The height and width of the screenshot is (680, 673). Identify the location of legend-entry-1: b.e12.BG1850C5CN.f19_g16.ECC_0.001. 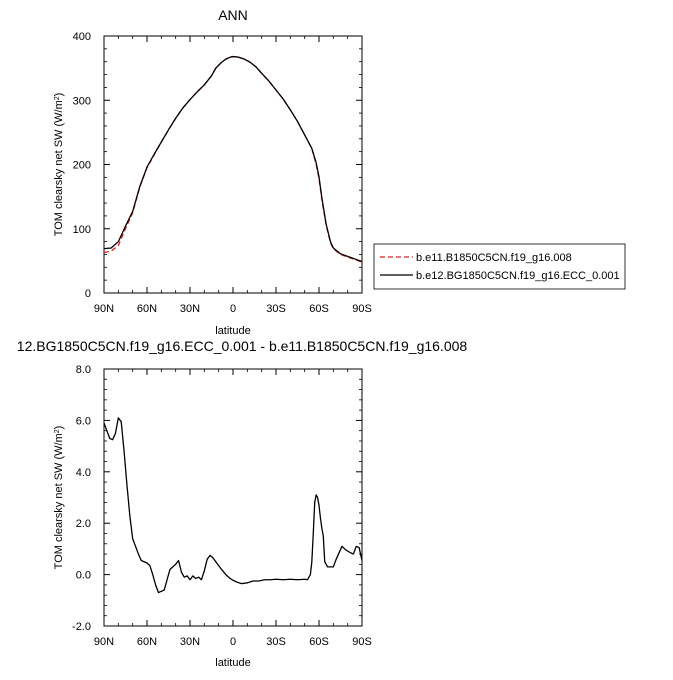
(518, 276).